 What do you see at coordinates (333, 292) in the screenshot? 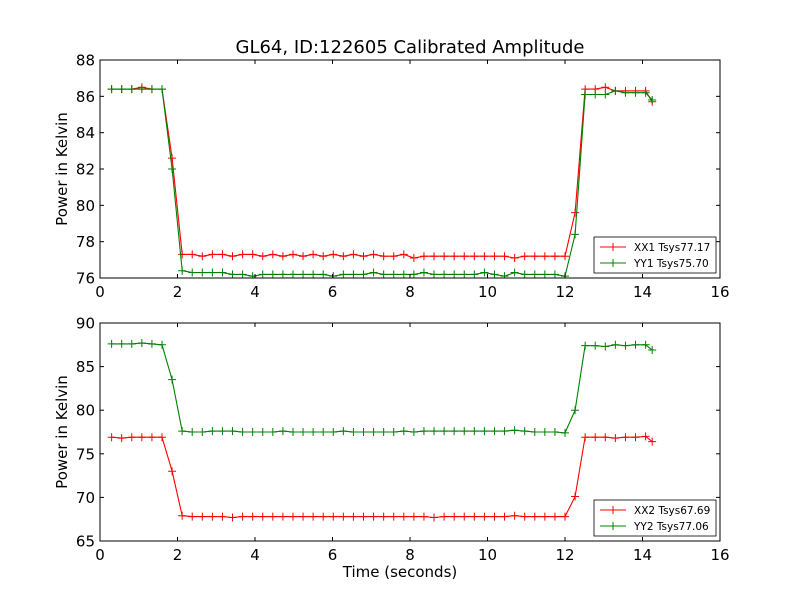
I see `x-tick-label: 6` at bounding box center [333, 292].